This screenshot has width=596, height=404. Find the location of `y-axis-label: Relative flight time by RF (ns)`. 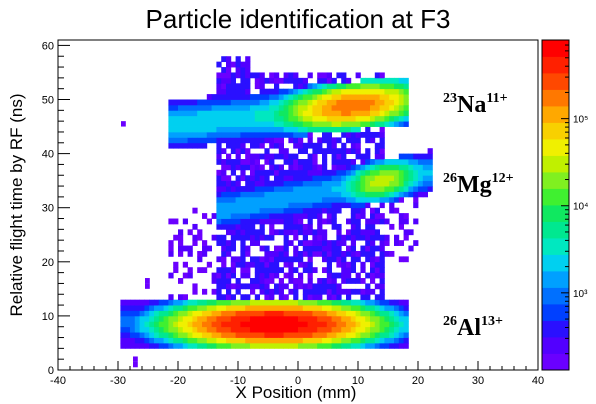

y-axis-label: Relative flight time by RF (ns) is located at coordinates (16, 205).